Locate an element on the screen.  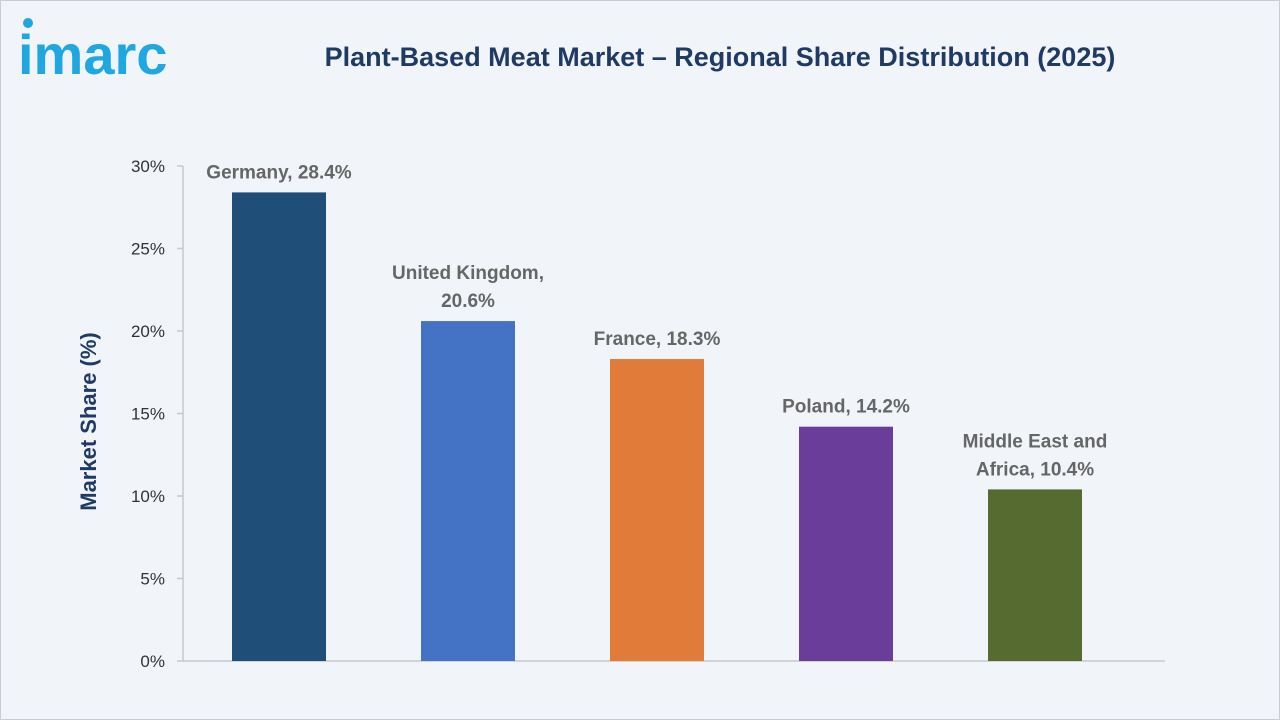
bar-germany is located at coordinates (279, 426).